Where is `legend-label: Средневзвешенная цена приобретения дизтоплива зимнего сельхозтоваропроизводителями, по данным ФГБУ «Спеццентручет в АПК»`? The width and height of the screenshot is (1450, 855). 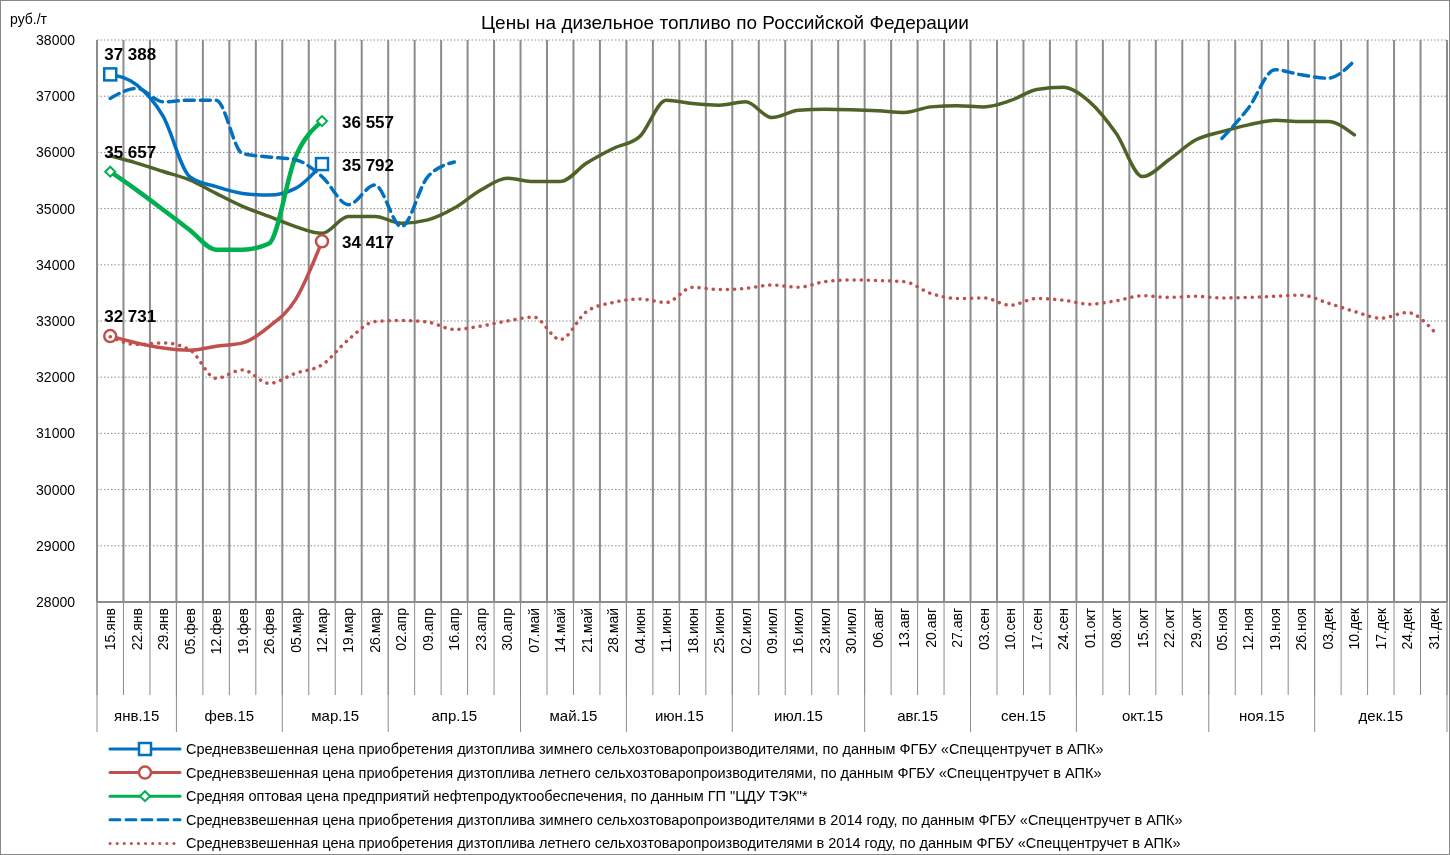
legend-label: Средневзвешенная цена приобретения дизтоплива зимнего сельхозтоваропроизводителями, по данным ФГБУ «Спеццентручет в АПК» is located at coordinates (645, 749).